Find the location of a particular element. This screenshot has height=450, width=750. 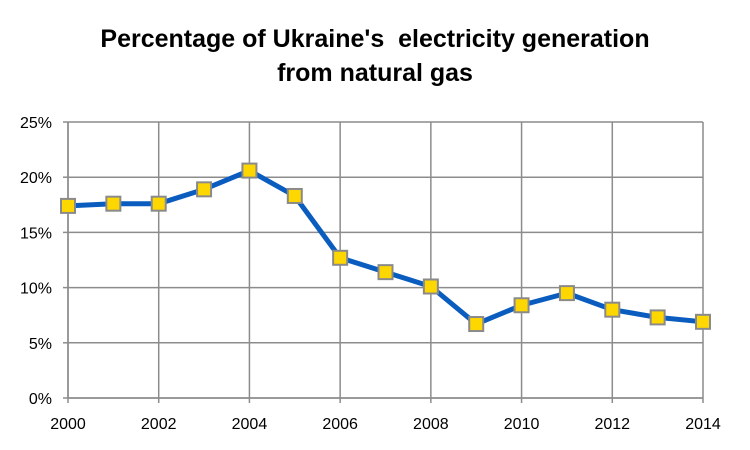

y-tick-label: 25% is located at coordinates (36, 123).